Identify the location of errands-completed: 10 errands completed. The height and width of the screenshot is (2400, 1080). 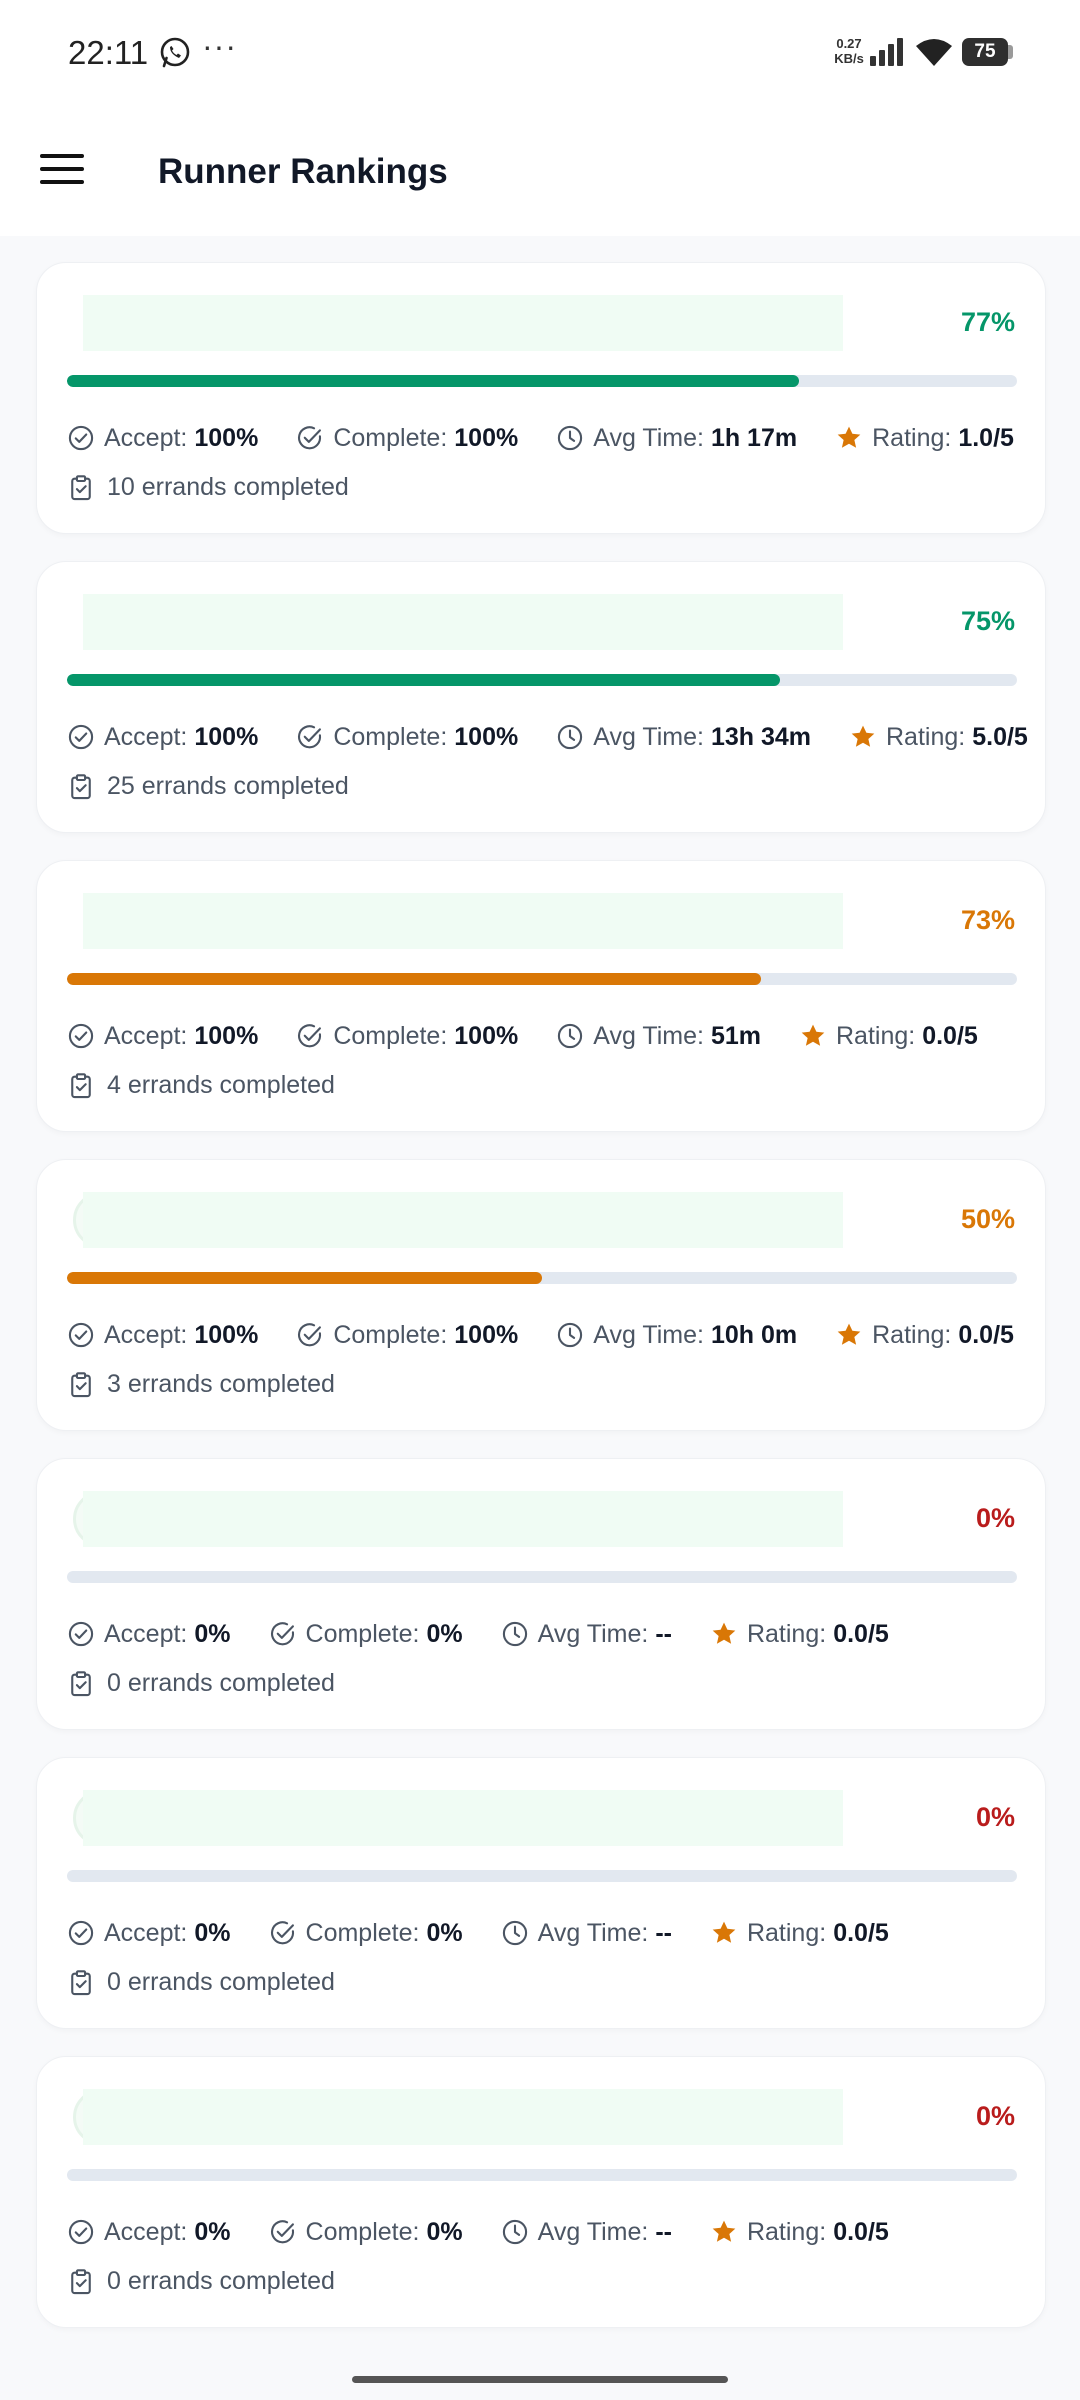
(208, 487).